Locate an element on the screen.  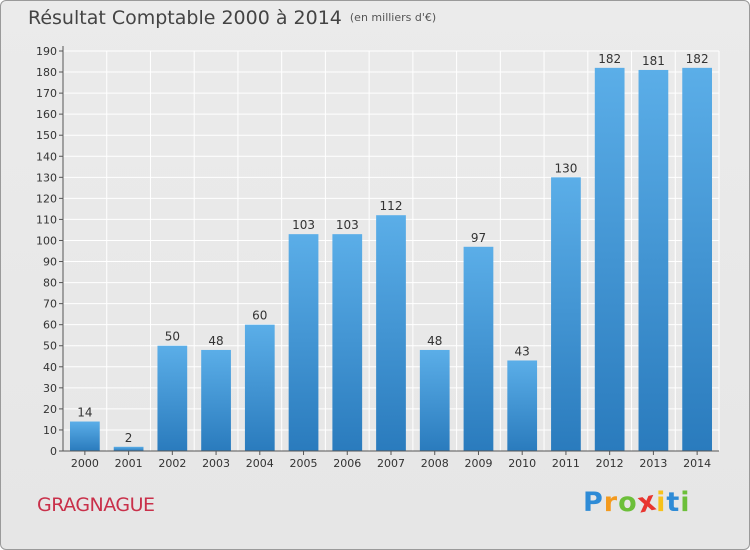
data-label: 181 is located at coordinates (653, 61).